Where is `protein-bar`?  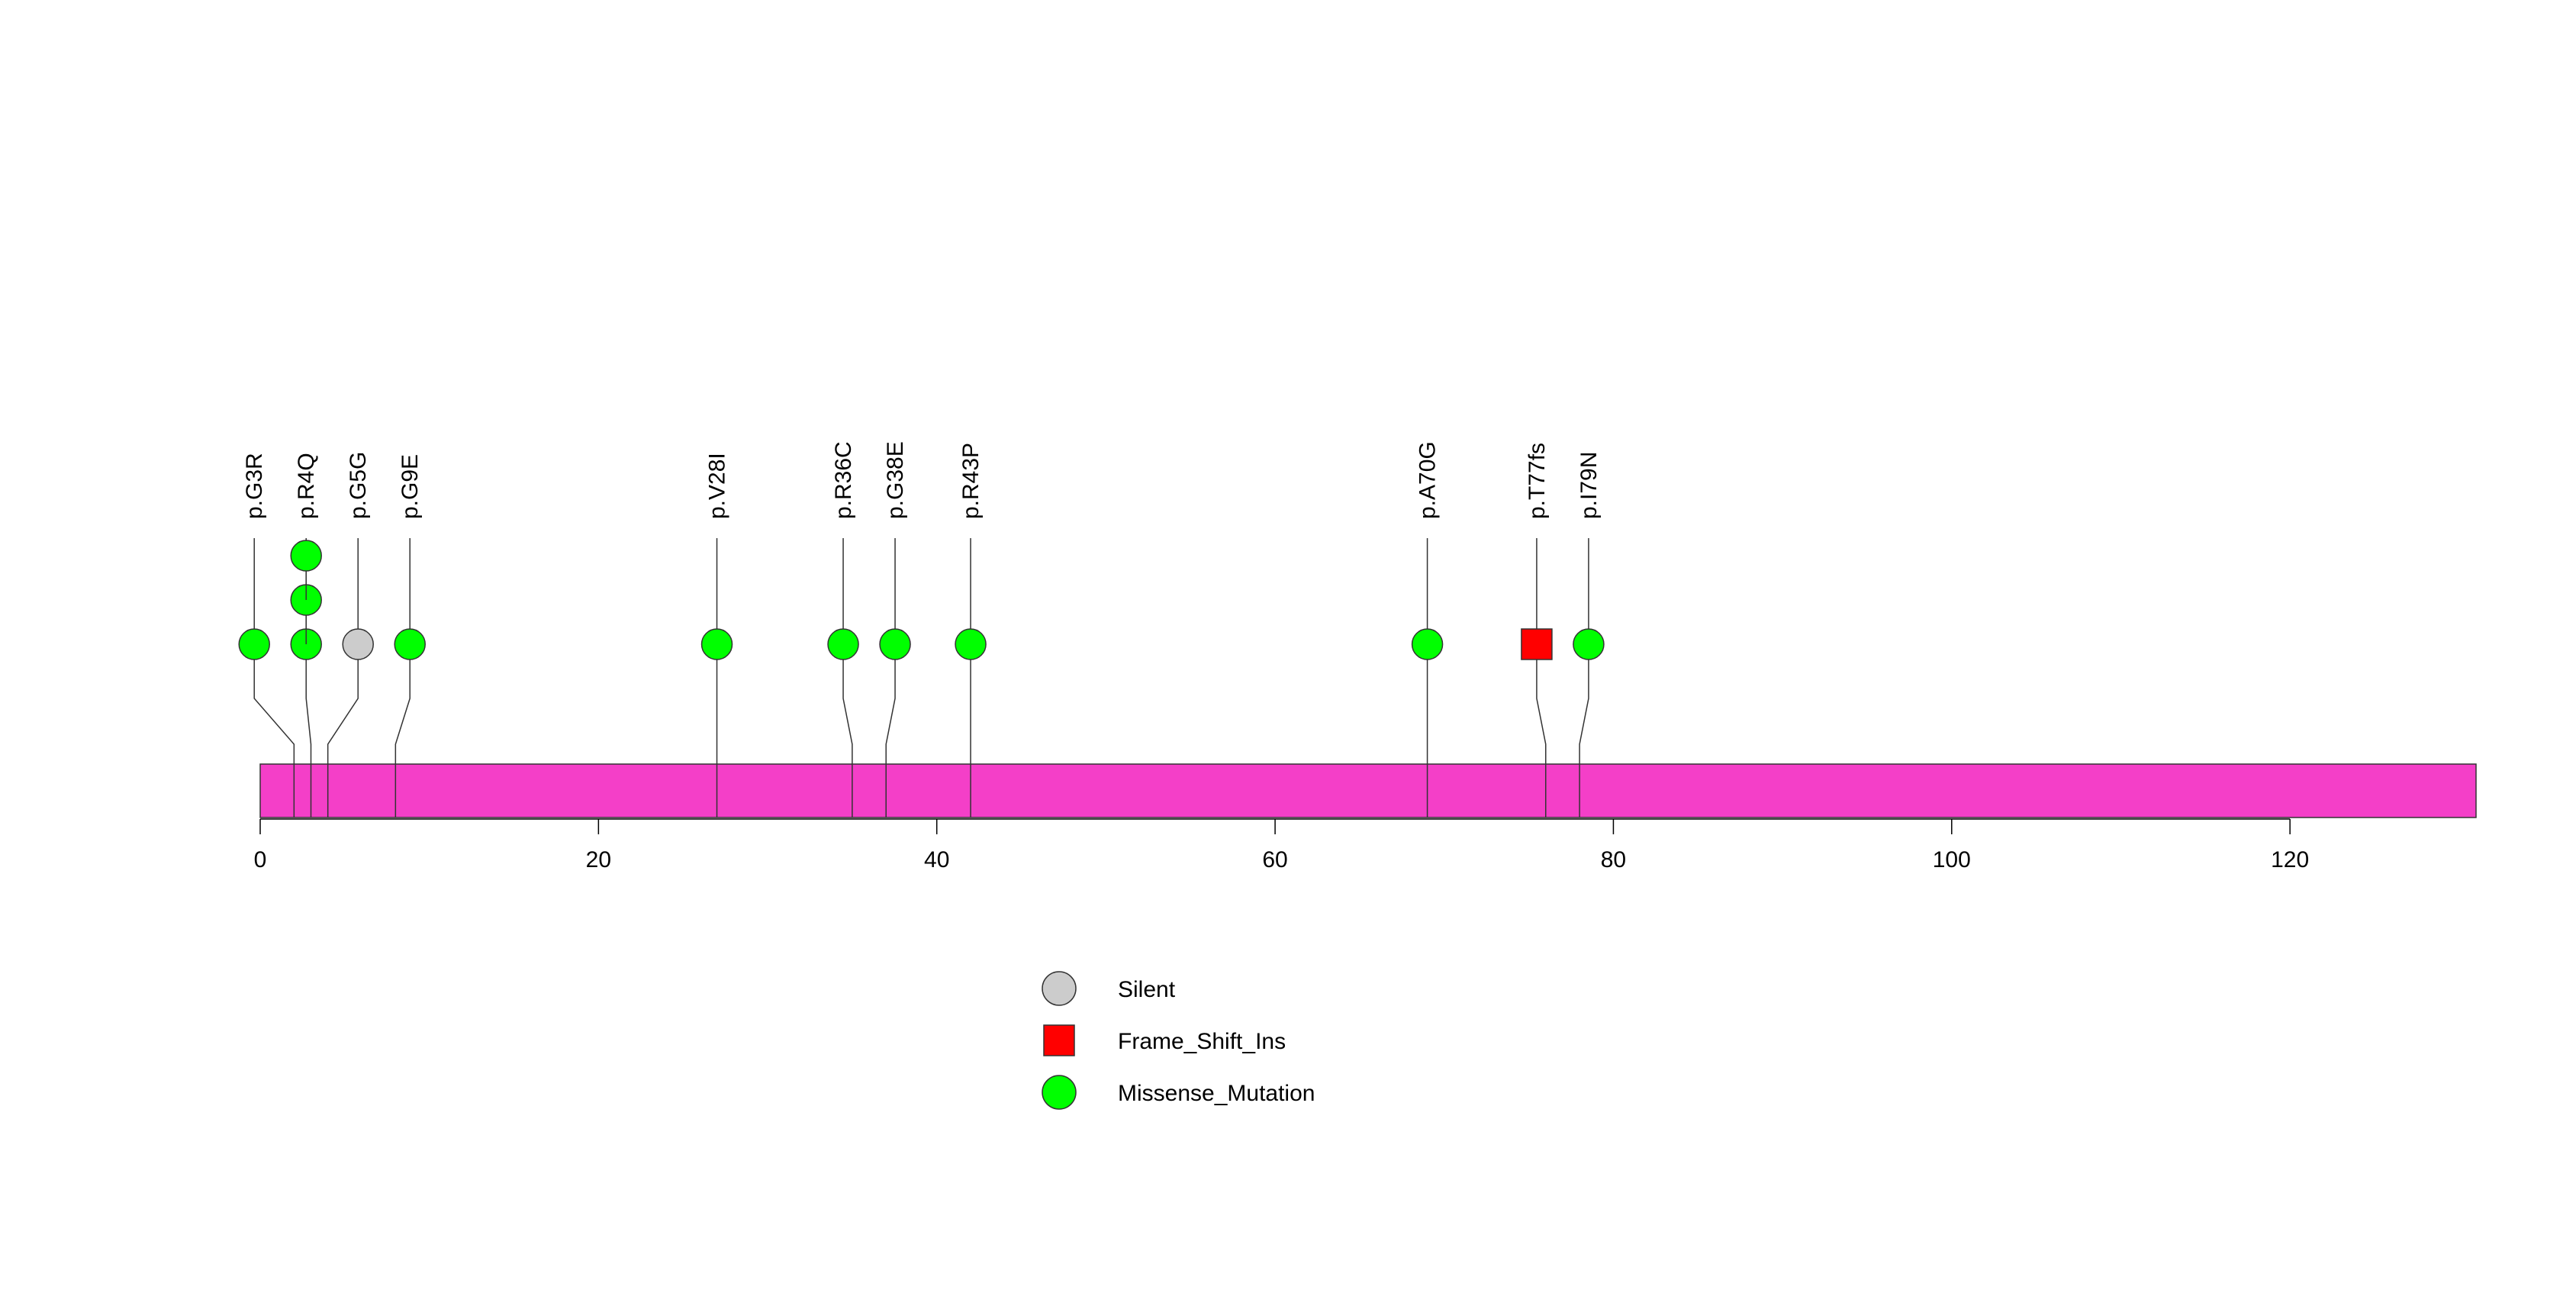 protein-bar is located at coordinates (1368, 790).